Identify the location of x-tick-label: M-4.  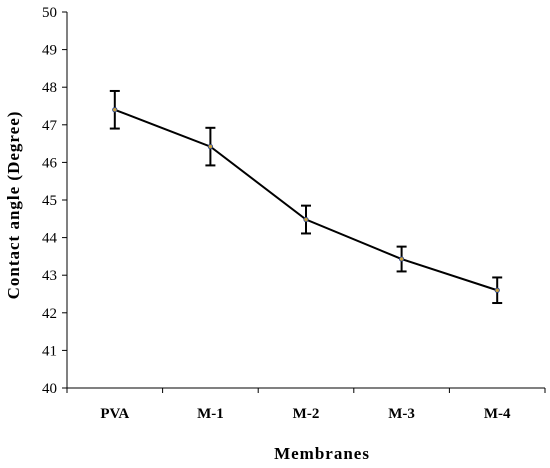
(497, 414).